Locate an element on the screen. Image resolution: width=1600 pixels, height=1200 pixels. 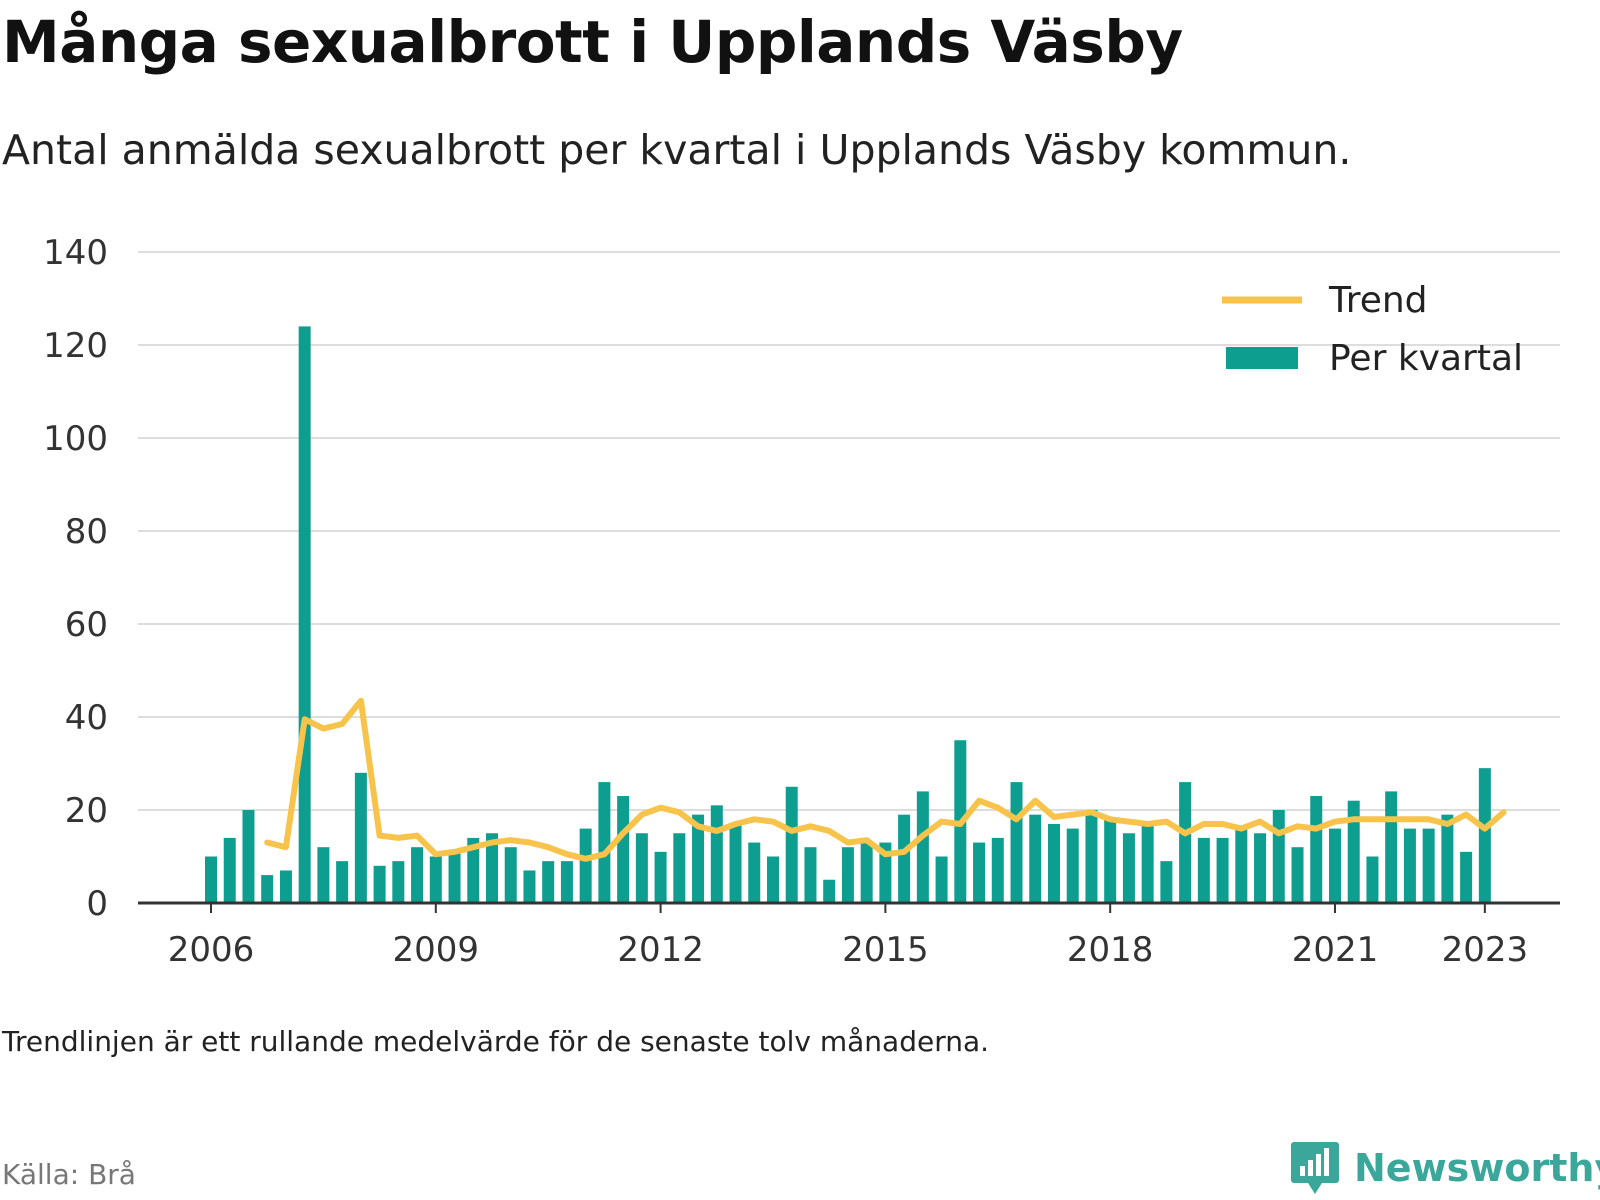
chart-title: Många sexualbrott i Upplands Väsby is located at coordinates (592, 42).